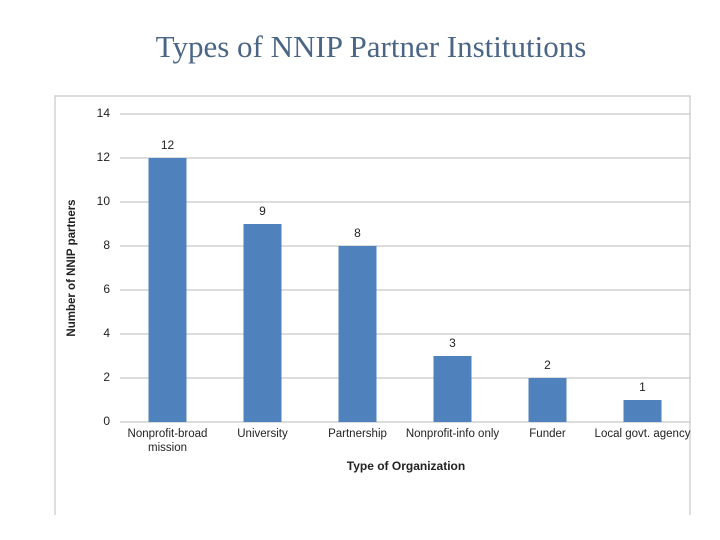  What do you see at coordinates (167, 441) in the screenshot?
I see `x-tick-label: Nonprofit-broad mission` at bounding box center [167, 441].